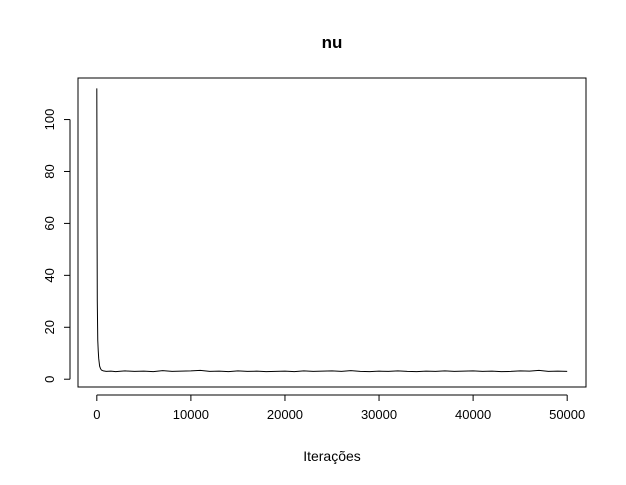 Image resolution: width=626 pixels, height=485 pixels. Describe the element at coordinates (49, 327) in the screenshot. I see `y-tick-label: 20` at that location.